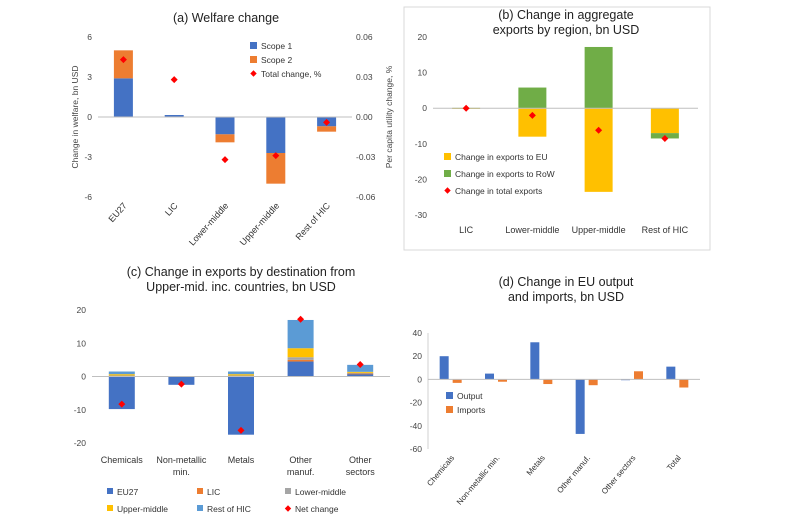 The width and height of the screenshot is (796, 532). I want to click on bar-lic-other-sectors, so click(360, 374).